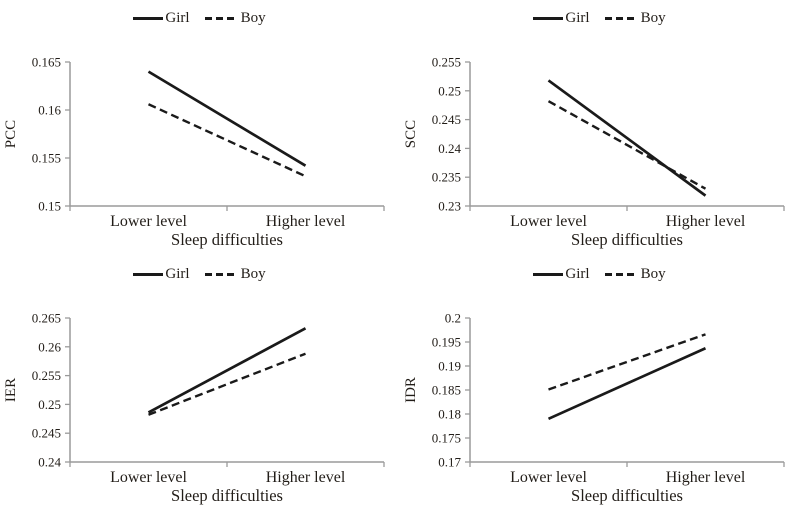 The height and width of the screenshot is (512, 799). Describe the element at coordinates (46, 158) in the screenshot. I see `svg-text: 0.155` at that location.